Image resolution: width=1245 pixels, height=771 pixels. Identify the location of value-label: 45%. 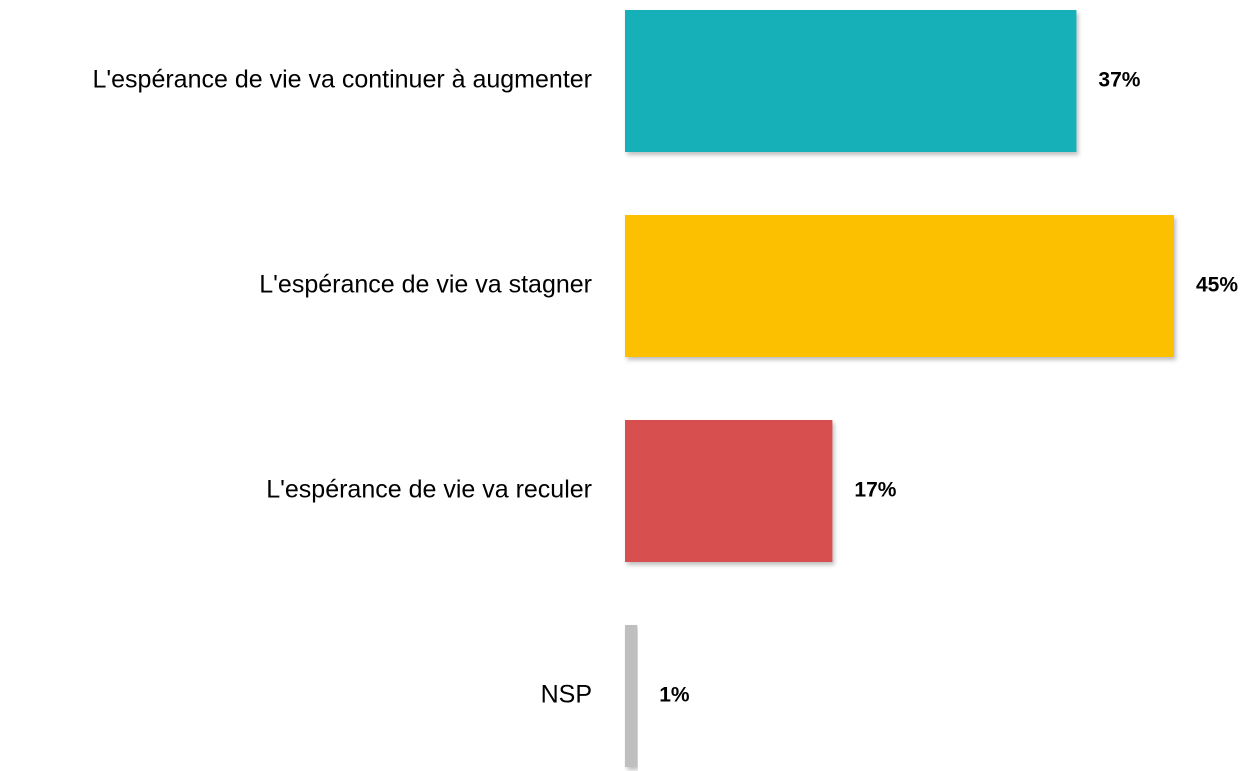
(1217, 285).